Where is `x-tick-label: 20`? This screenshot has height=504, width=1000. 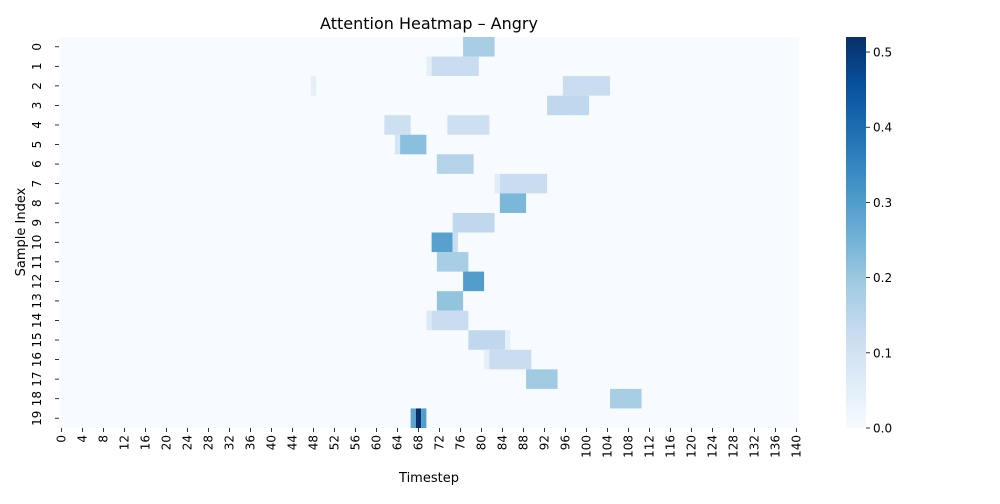 x-tick-label: 20 is located at coordinates (167, 442).